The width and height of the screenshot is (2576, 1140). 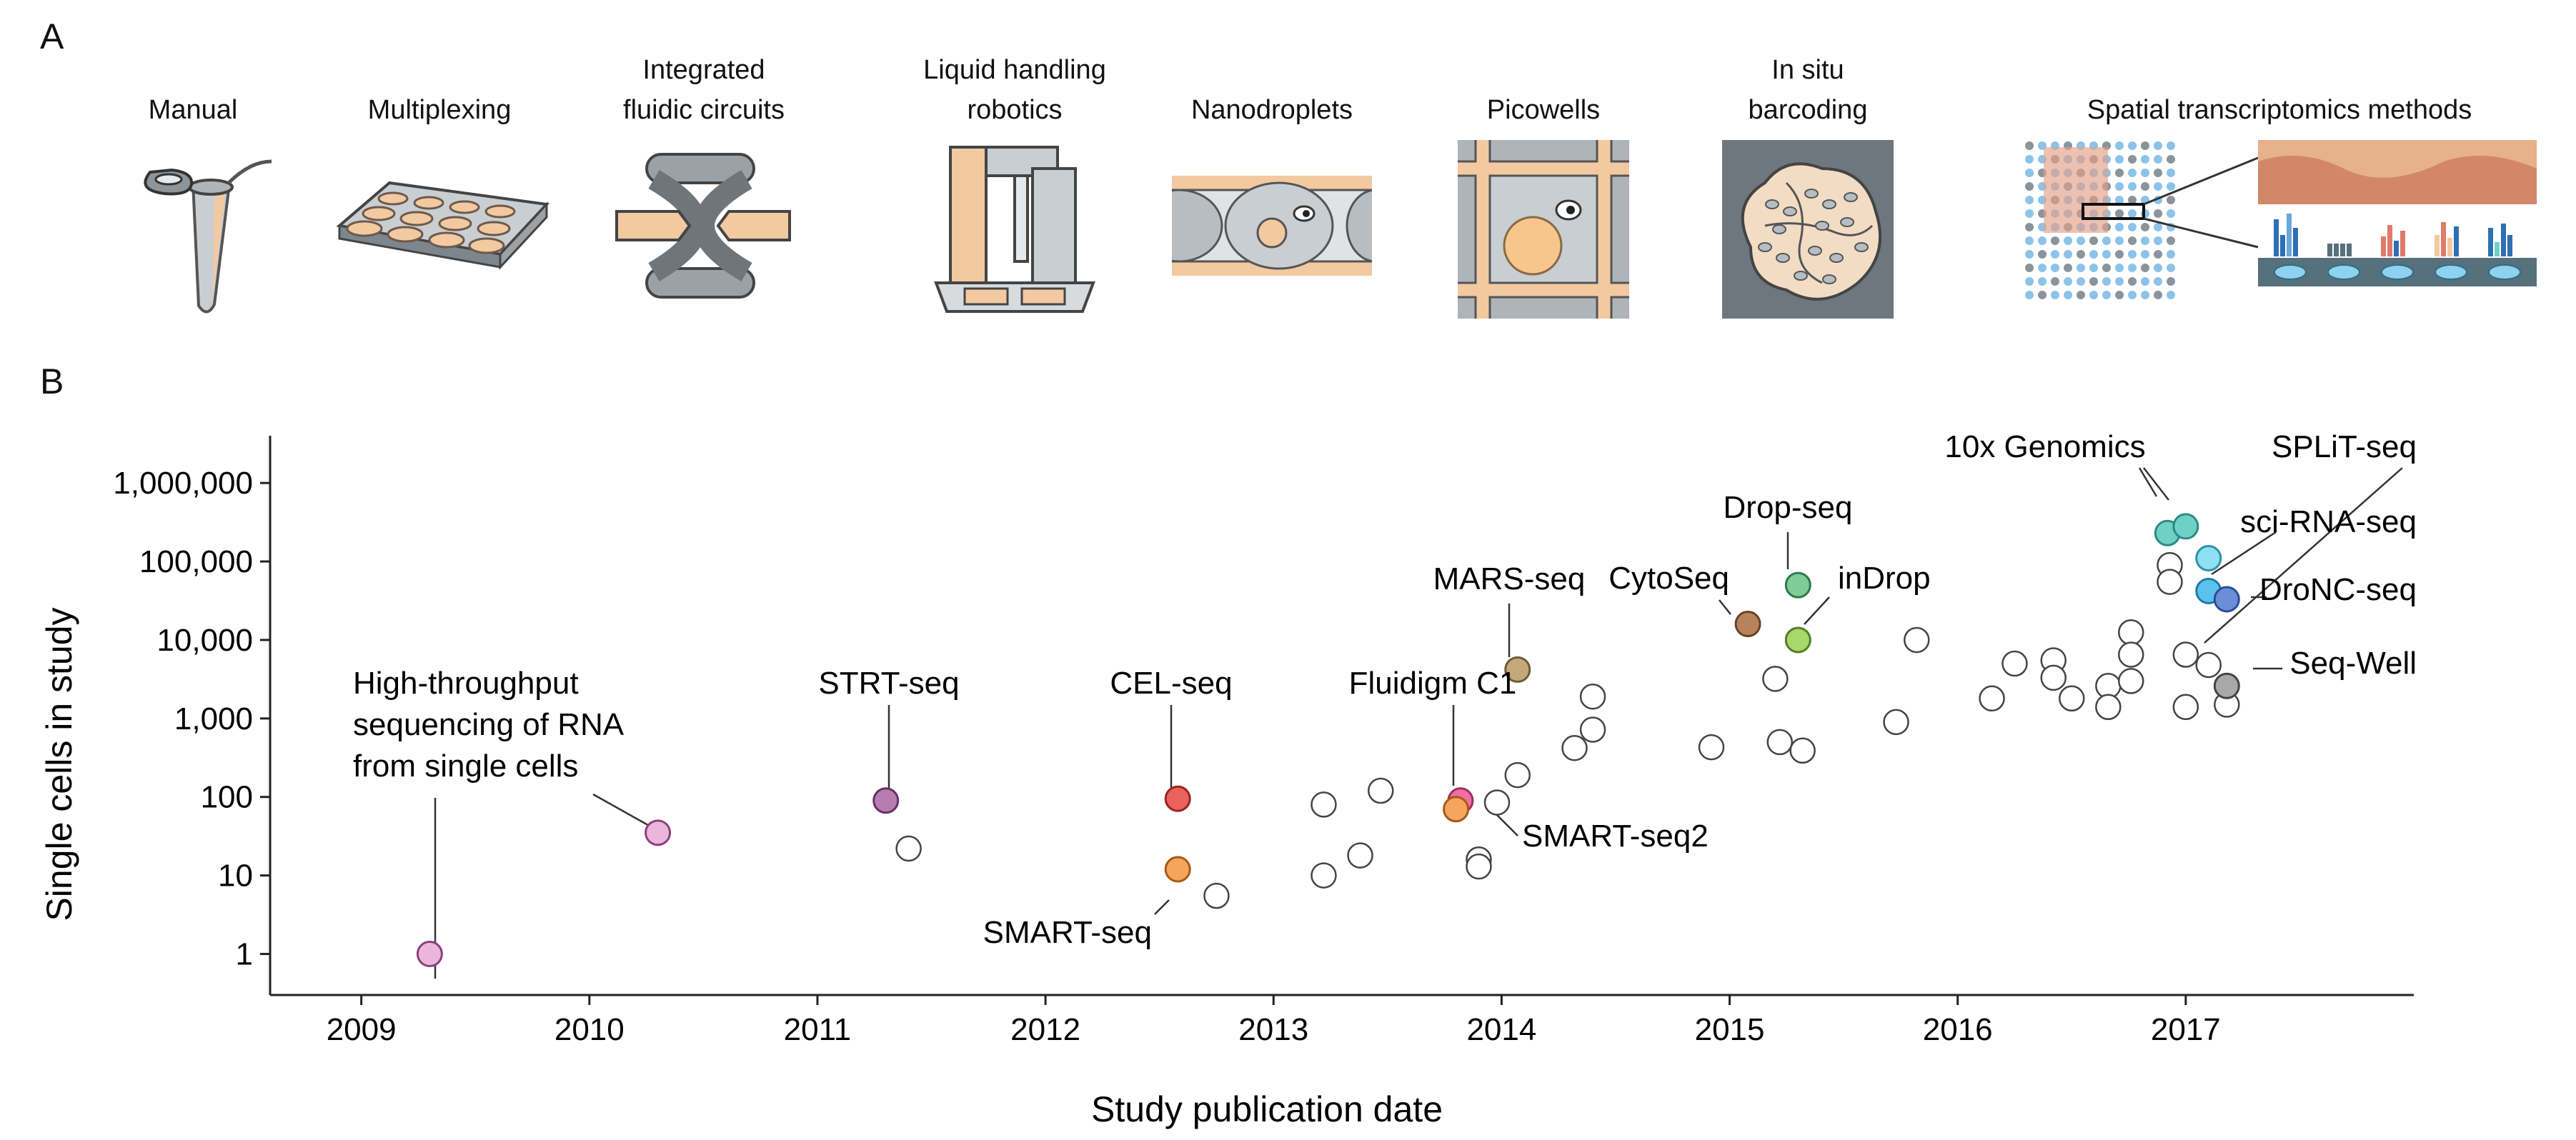 I want to click on barcoding-icon, so click(x=1808, y=229).